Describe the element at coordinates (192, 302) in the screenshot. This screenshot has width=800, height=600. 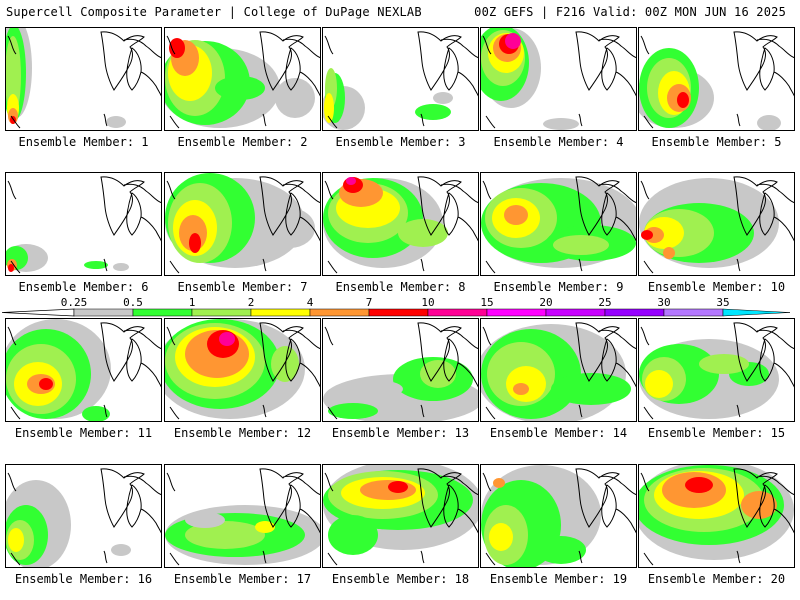
I see `colorbar-tick-label: 1` at that location.